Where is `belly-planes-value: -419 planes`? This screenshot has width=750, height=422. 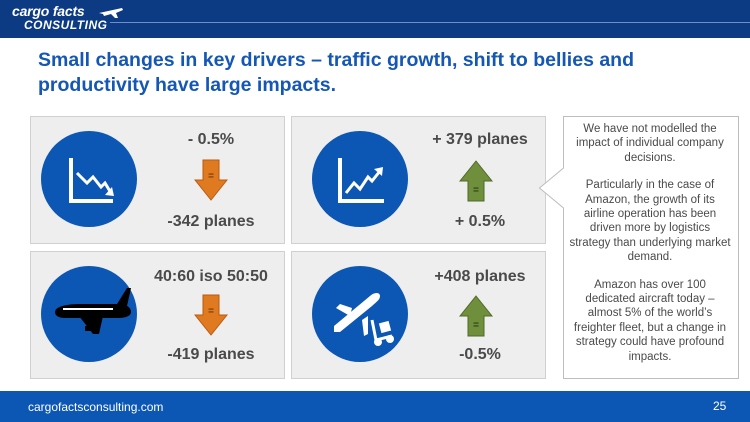
belly-planes-value: -419 planes is located at coordinates (211, 354).